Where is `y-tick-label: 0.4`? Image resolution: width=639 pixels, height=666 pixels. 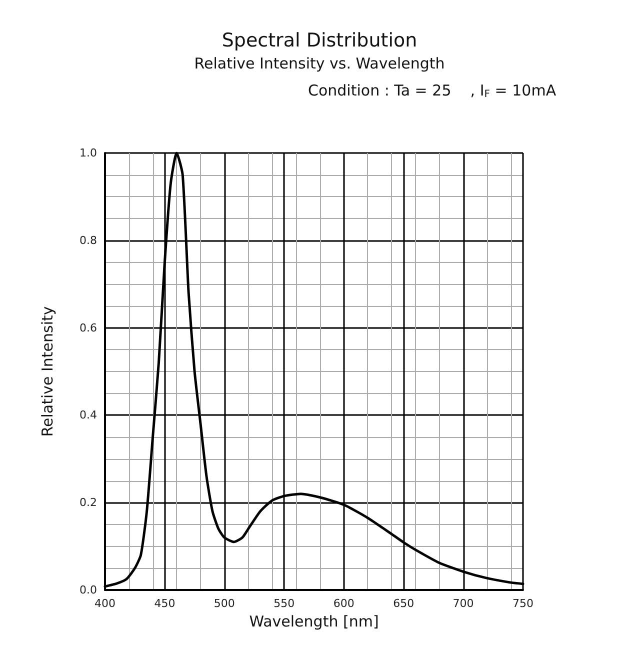 y-tick-label: 0.4 is located at coordinates (88, 415).